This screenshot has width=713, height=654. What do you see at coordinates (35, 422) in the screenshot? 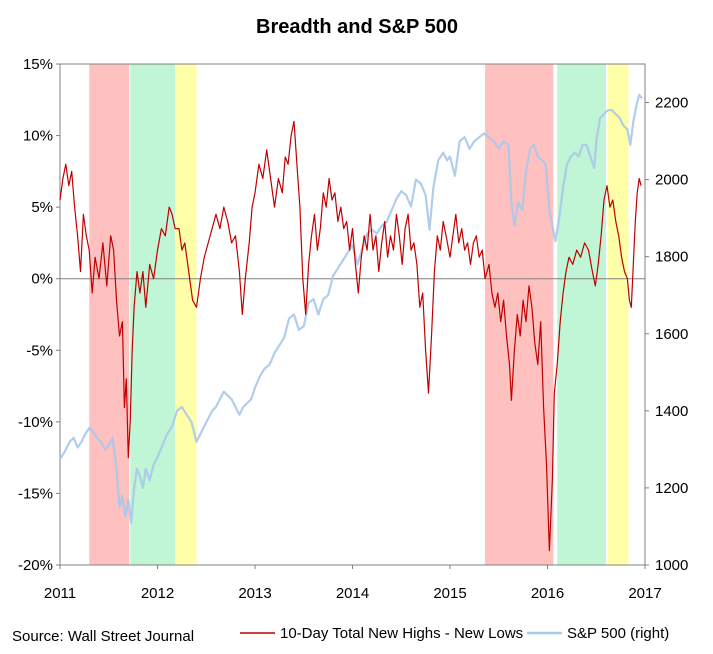
I see `y-left-tick-label: -10%` at bounding box center [35, 422].